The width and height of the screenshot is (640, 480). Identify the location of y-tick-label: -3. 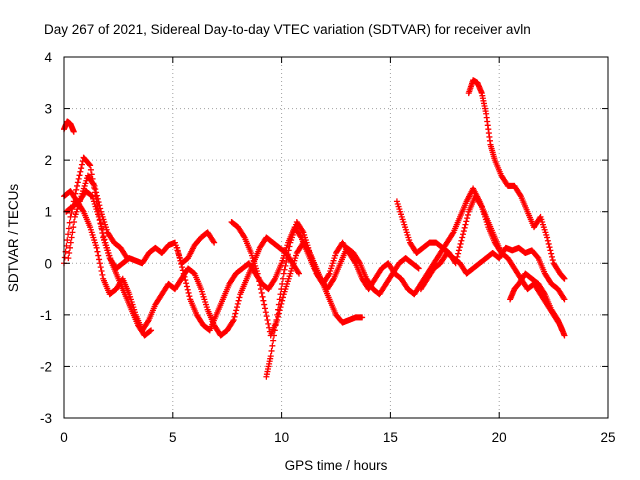
(46, 418).